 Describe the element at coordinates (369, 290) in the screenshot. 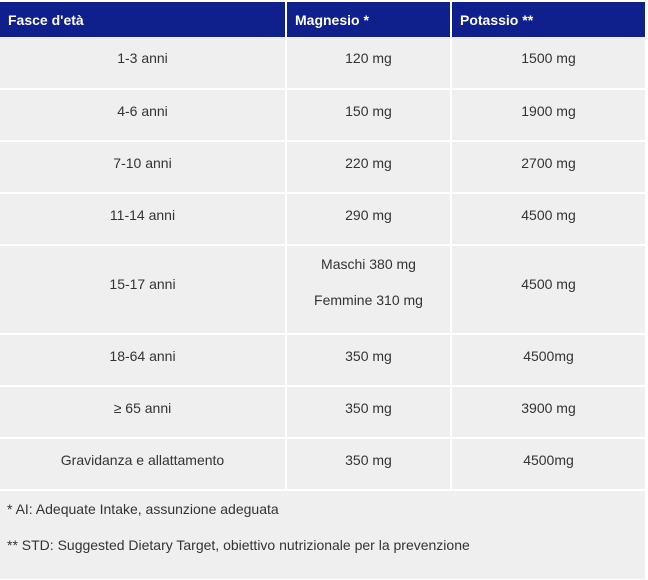

I see `magnesium-cell: Maschi 380 mg Femmine 310 mg` at that location.